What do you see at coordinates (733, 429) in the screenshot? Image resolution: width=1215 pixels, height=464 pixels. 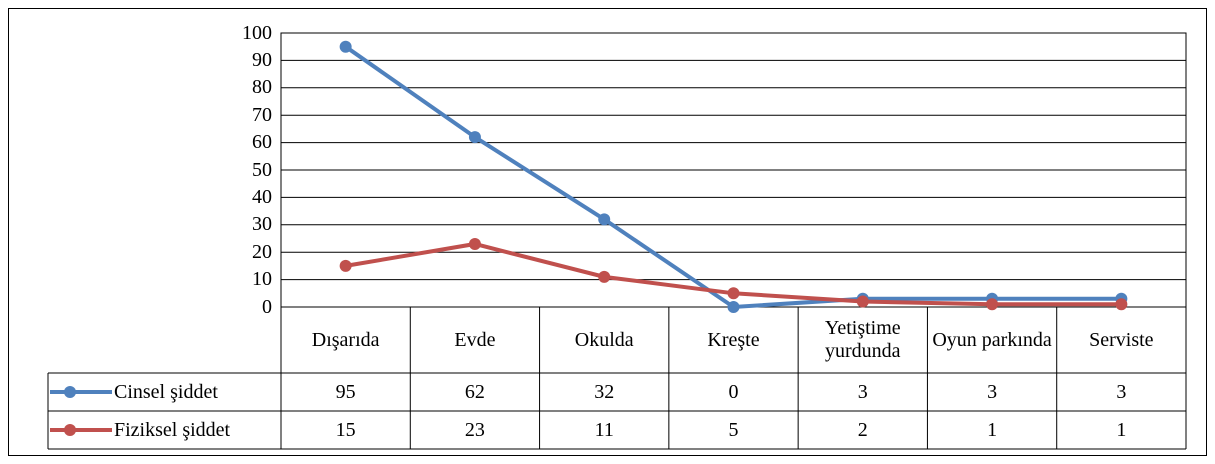 I see `table-value: 5` at bounding box center [733, 429].